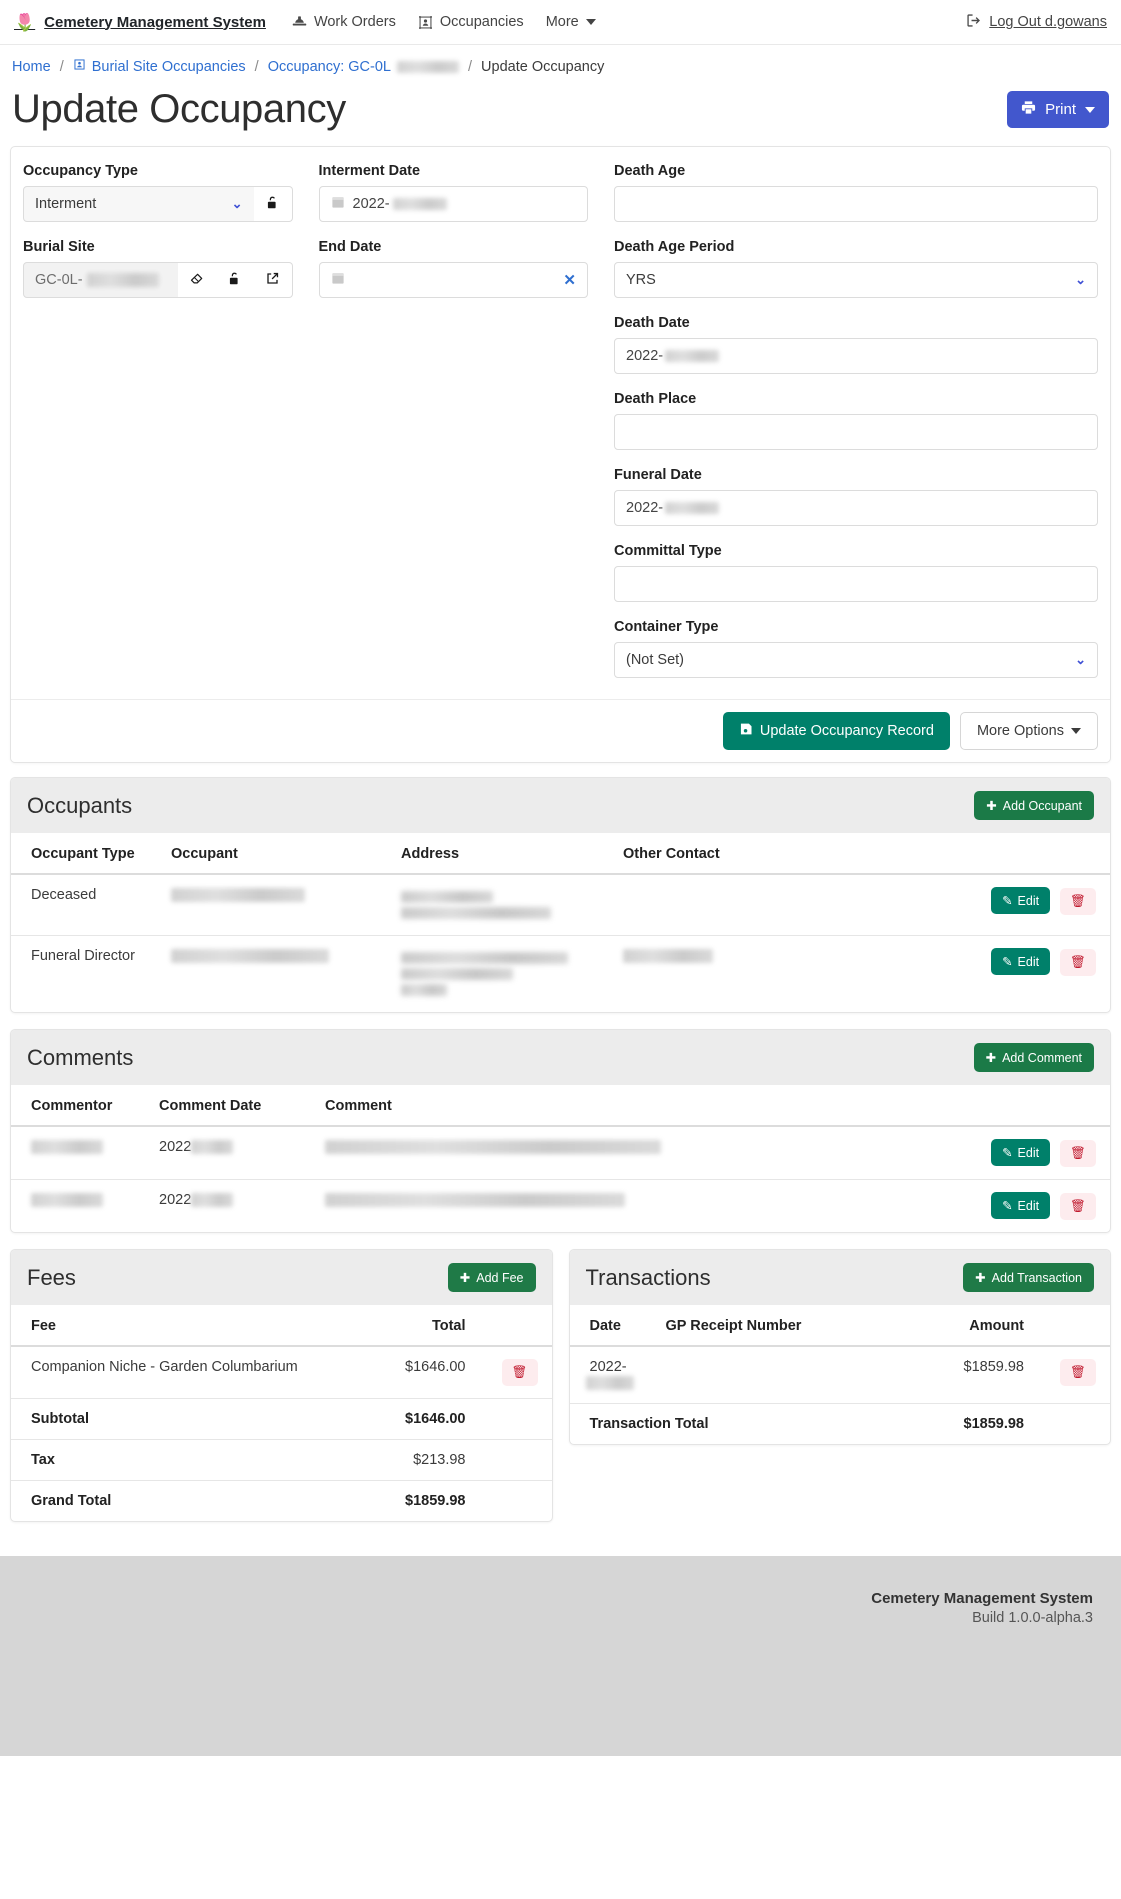  I want to click on fees-grand-total-row: Grand Total $1859.98, so click(281, 1501).